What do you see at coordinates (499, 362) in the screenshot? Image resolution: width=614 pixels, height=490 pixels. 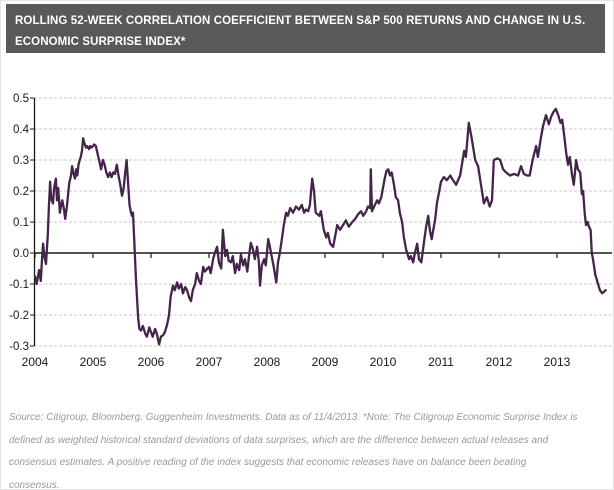 I see `svg-text: 2012` at bounding box center [499, 362].